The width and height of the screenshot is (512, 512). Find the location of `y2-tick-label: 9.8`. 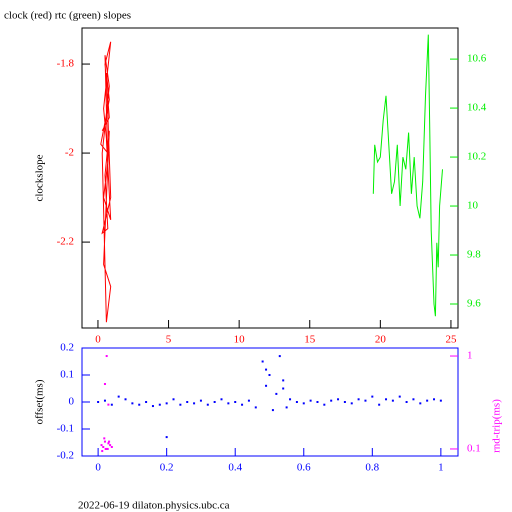

y2-tick-label: 9.8 is located at coordinates (474, 255).